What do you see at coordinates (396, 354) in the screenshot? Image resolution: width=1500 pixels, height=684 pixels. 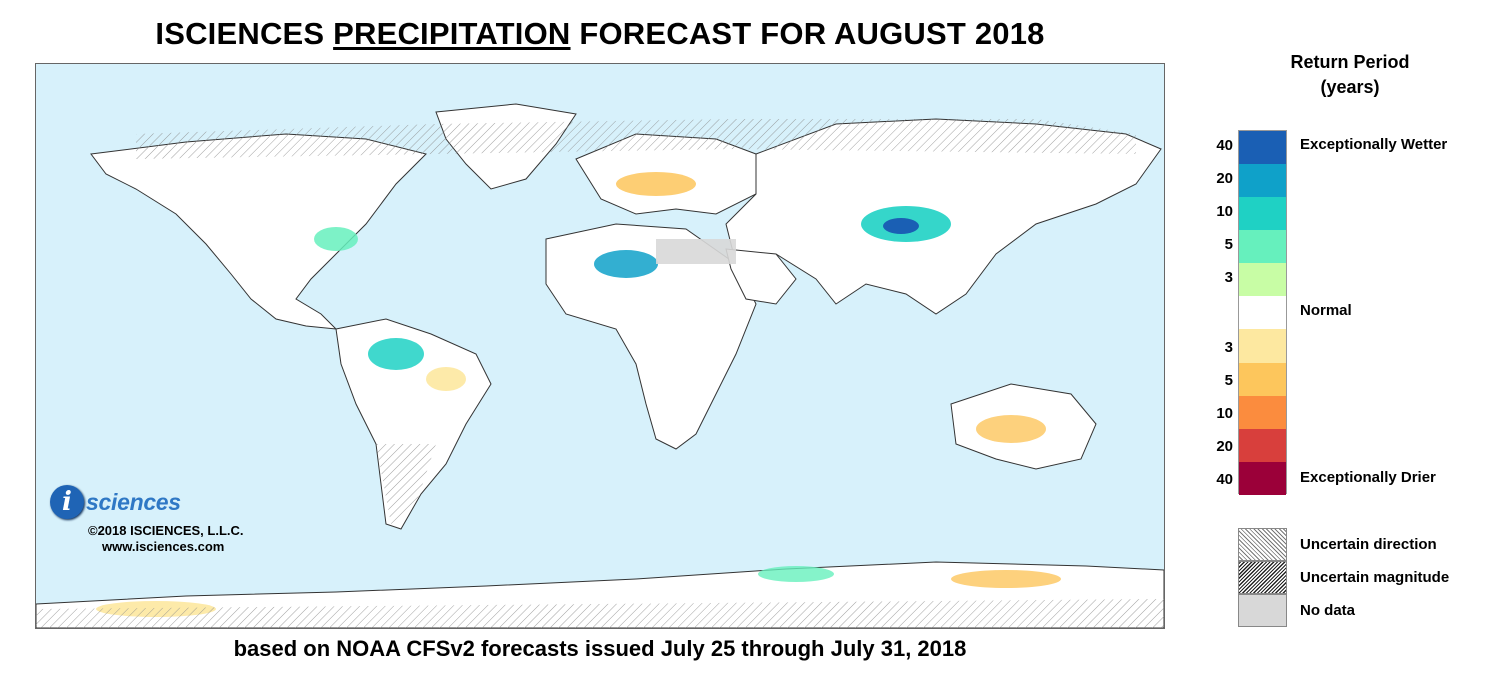 I see `anomaly-wet-amazon` at bounding box center [396, 354].